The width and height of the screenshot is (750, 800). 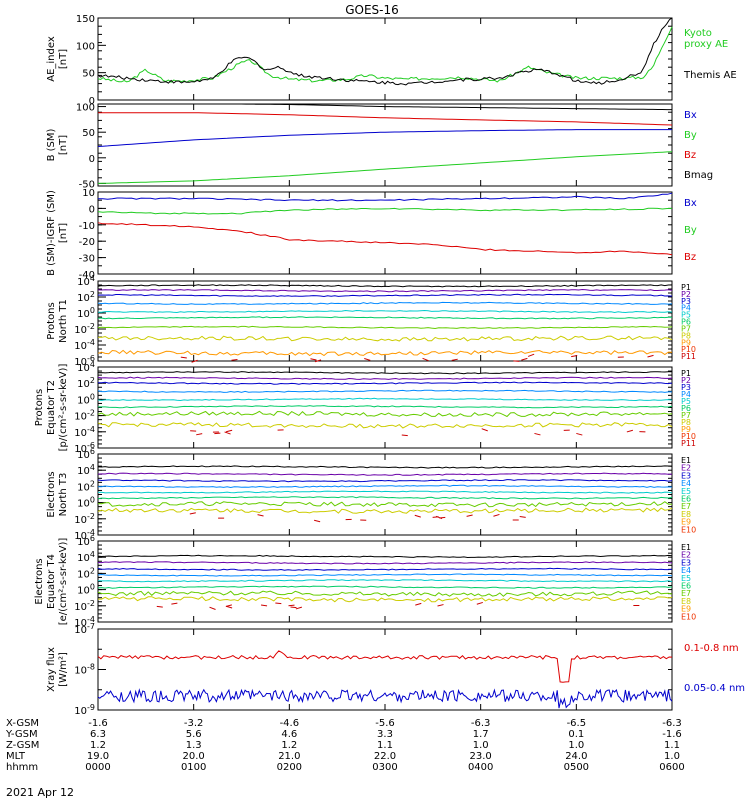 What do you see at coordinates (194, 756) in the screenshot?
I see `row-value: 20.0` at bounding box center [194, 756].